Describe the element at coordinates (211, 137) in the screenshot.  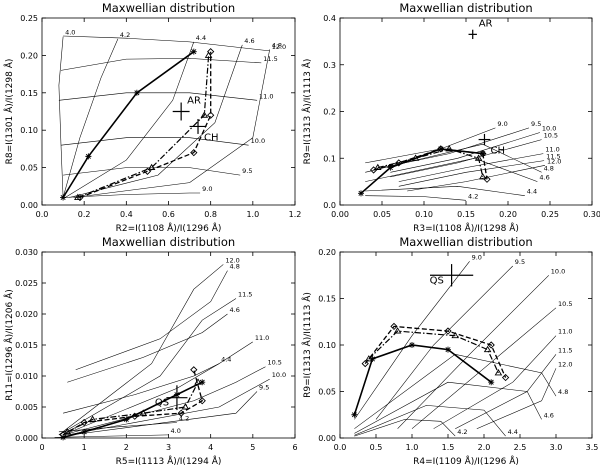
I see `observation-label: CH` at that location.